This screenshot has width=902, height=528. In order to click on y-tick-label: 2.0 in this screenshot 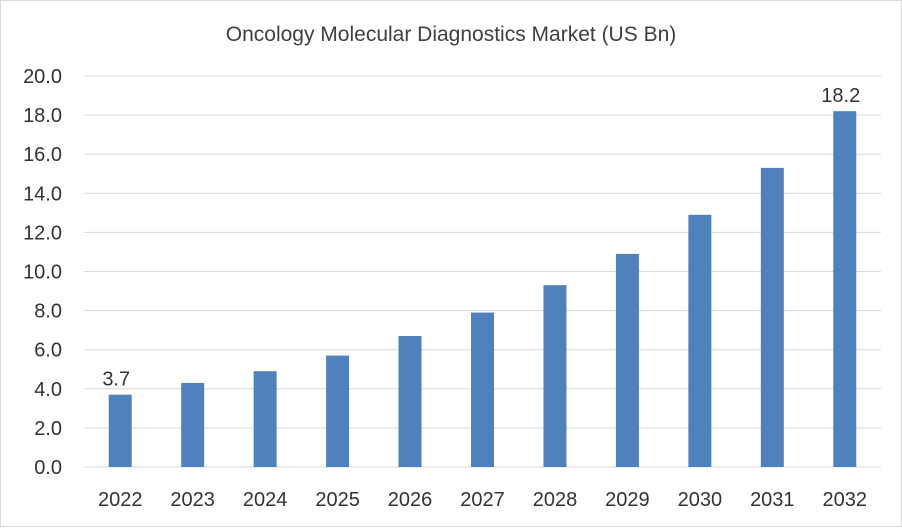, I will do `click(48, 429)`.